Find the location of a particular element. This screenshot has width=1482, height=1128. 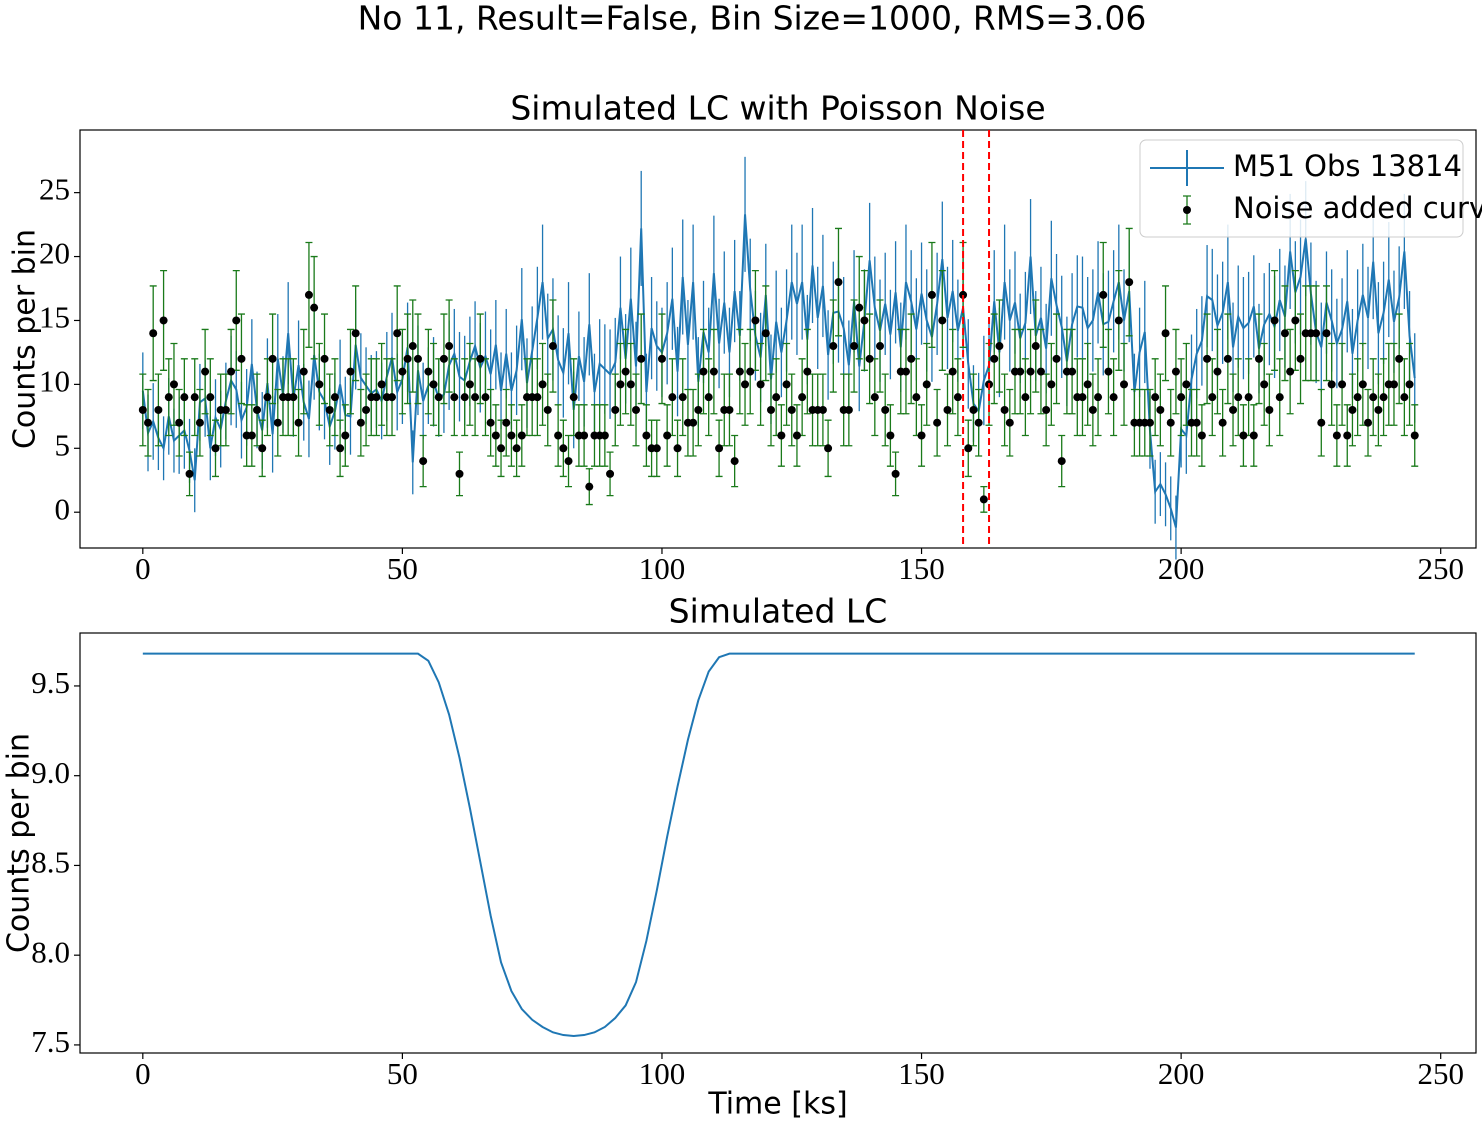

chart-title: Simulated LC is located at coordinates (778, 611).